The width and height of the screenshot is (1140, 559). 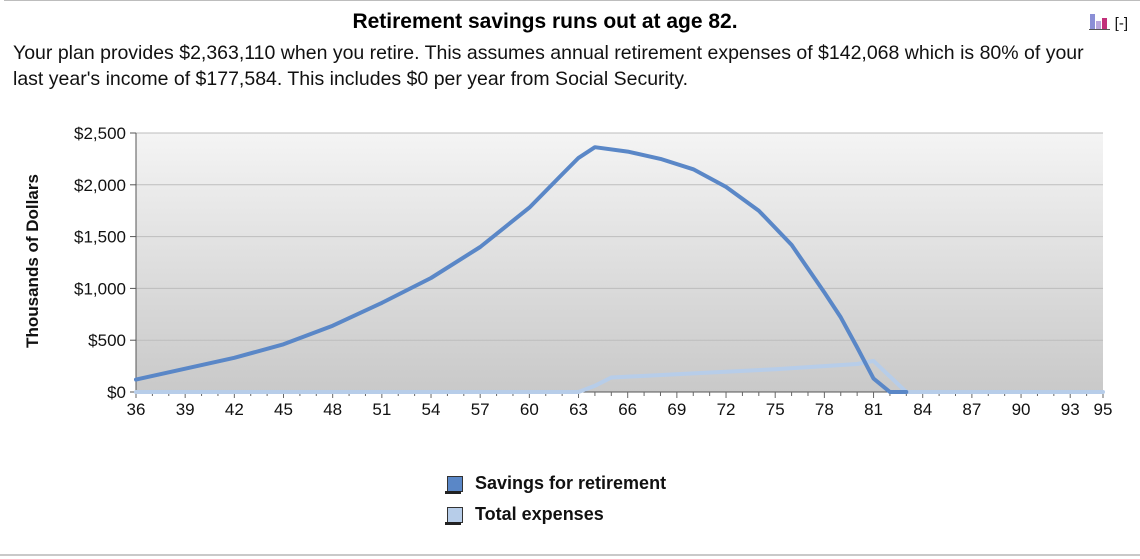 What do you see at coordinates (676, 409) in the screenshot?
I see `x-tick-label: 69` at bounding box center [676, 409].